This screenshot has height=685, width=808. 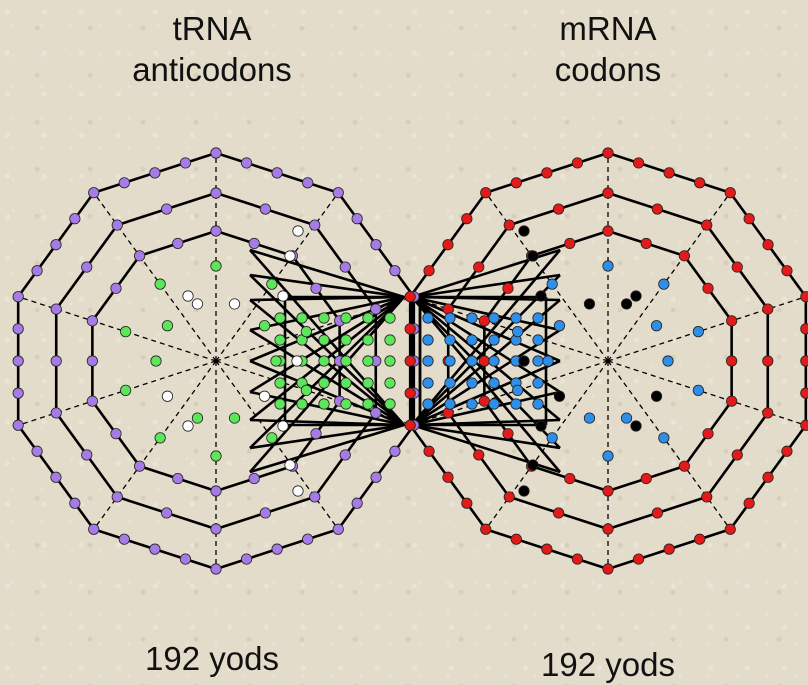 What do you see at coordinates (212, 658) in the screenshot?
I see `left-count-label: 192 yods` at bounding box center [212, 658].